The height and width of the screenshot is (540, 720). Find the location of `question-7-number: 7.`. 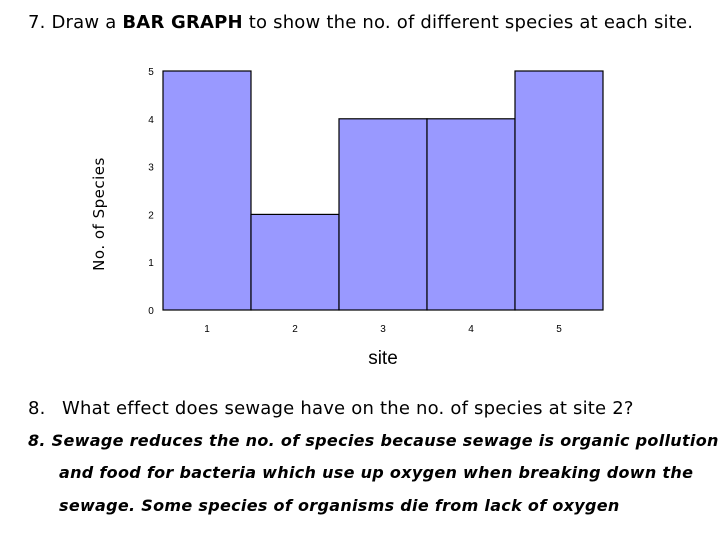

question-7-number: 7. is located at coordinates (37, 22).